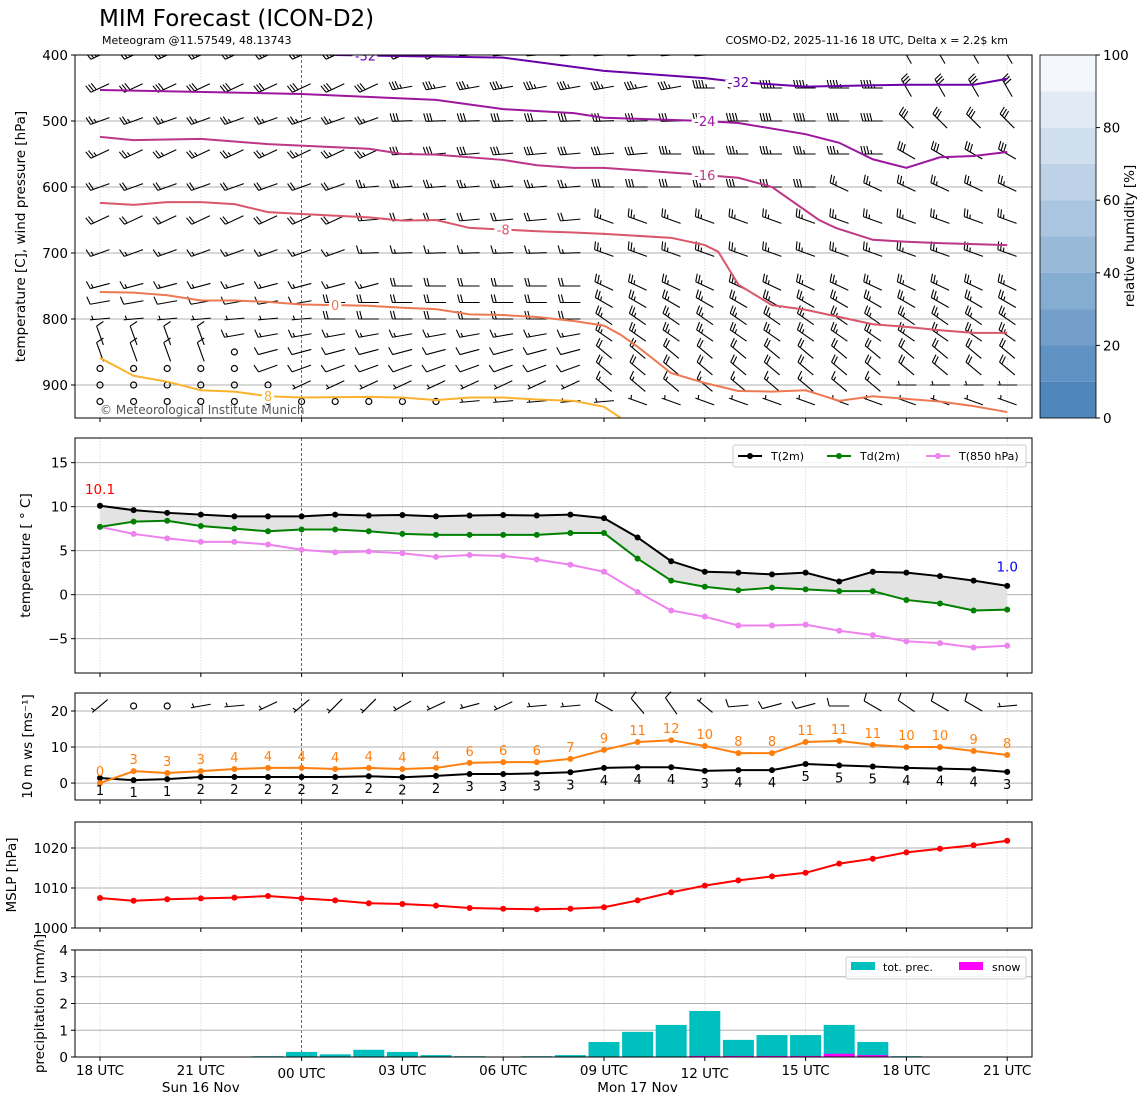  I want to click on isotherm-label: 0, so click(335, 306).